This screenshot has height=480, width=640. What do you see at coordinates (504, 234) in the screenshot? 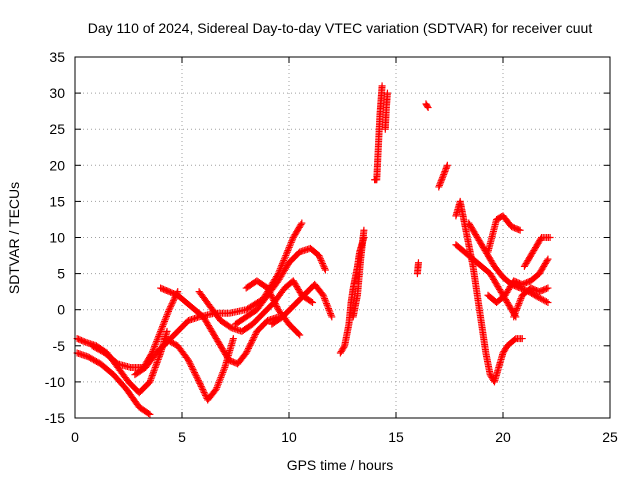
I see `series-arc23` at bounding box center [504, 234].